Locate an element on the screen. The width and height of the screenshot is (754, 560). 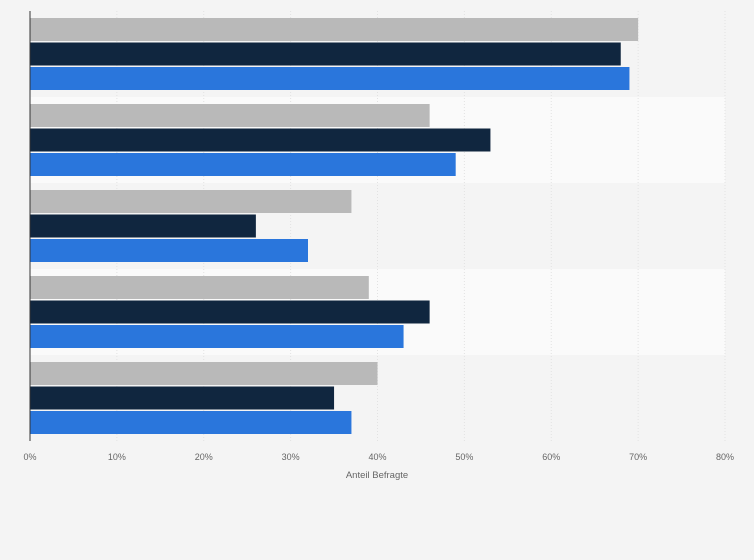
x-tick-label: 70% is located at coordinates (638, 457).